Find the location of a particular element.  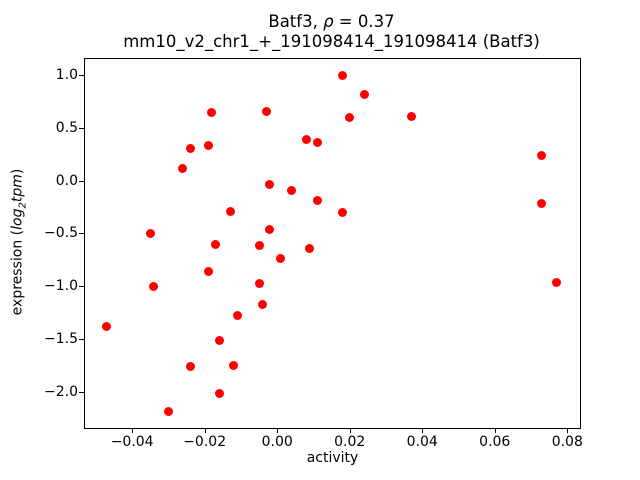

ylabel-prefix: expression ( is located at coordinates (17, 272).